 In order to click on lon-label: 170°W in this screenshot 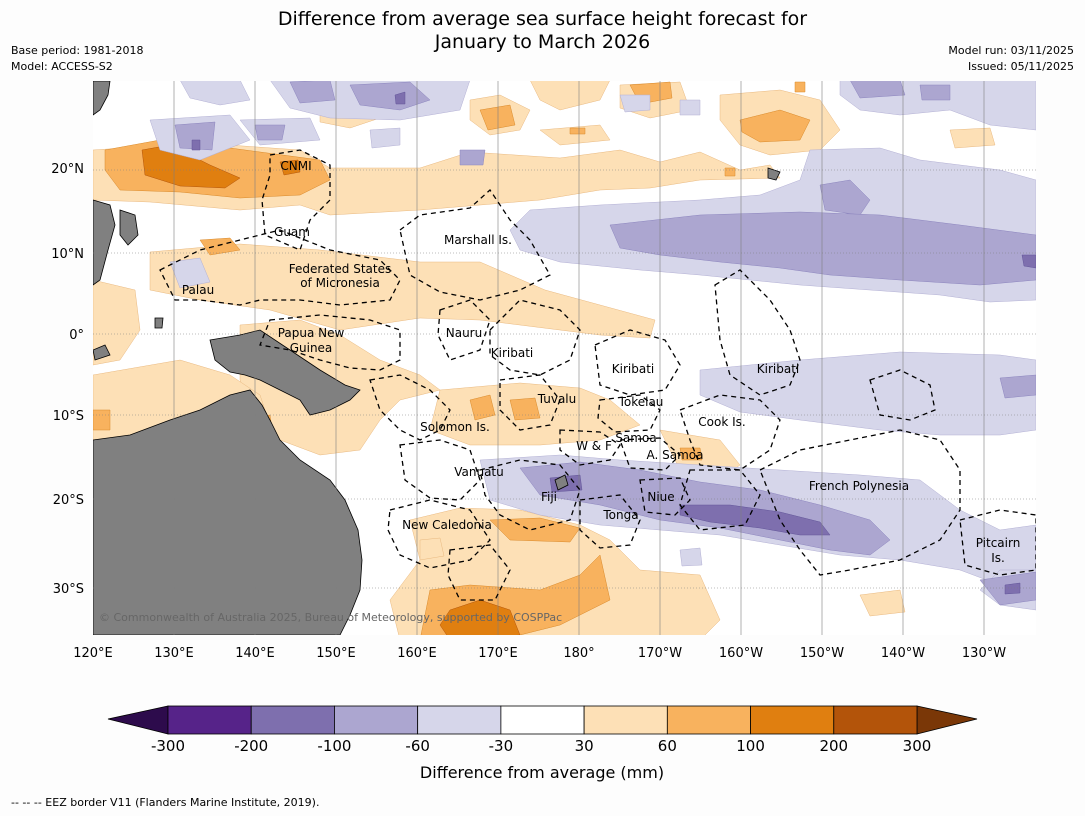, I will do `click(660, 653)`.